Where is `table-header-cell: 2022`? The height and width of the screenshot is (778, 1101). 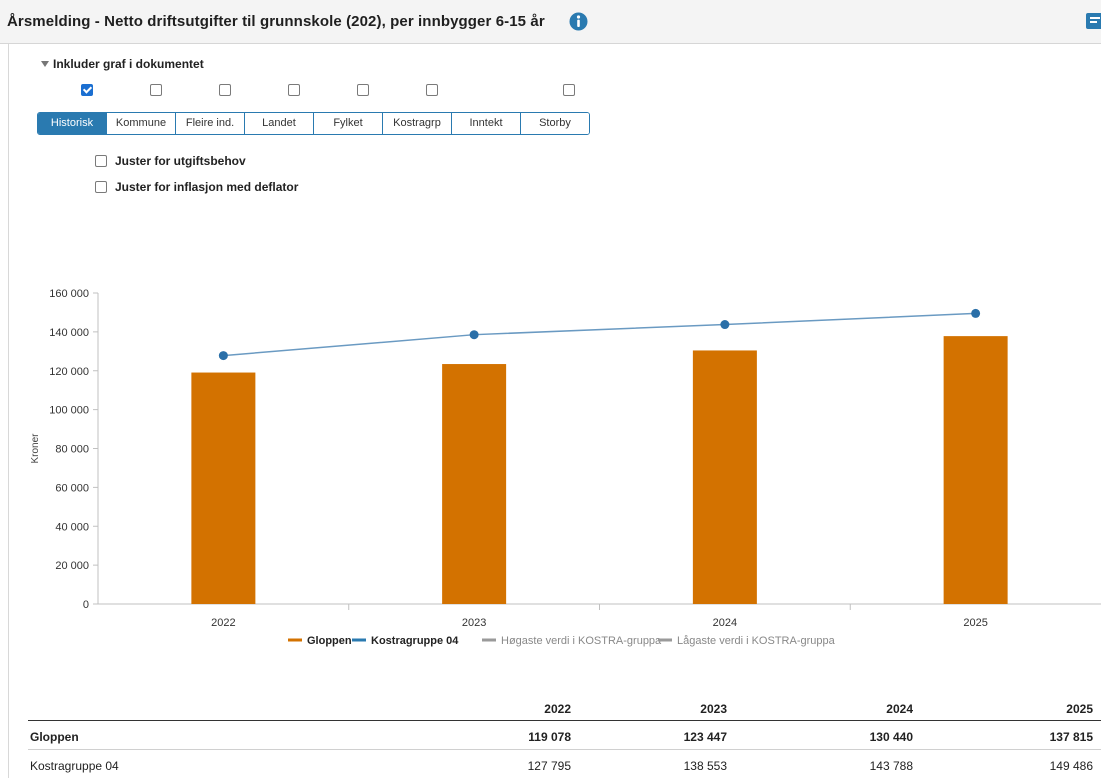 table-header-cell: 2022 is located at coordinates (557, 709).